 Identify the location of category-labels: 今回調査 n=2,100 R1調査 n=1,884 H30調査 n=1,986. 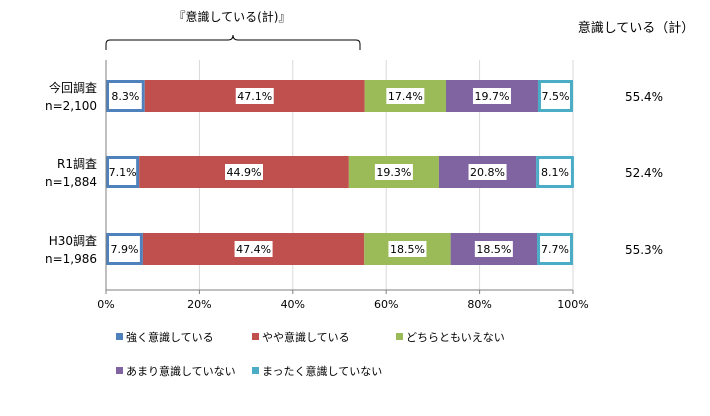
(71, 173).